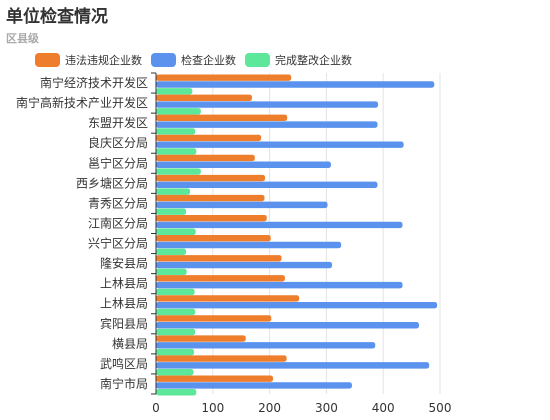 This screenshot has height=420, width=550. I want to click on legend-label-violations: 违法违规企业数, so click(103, 60).